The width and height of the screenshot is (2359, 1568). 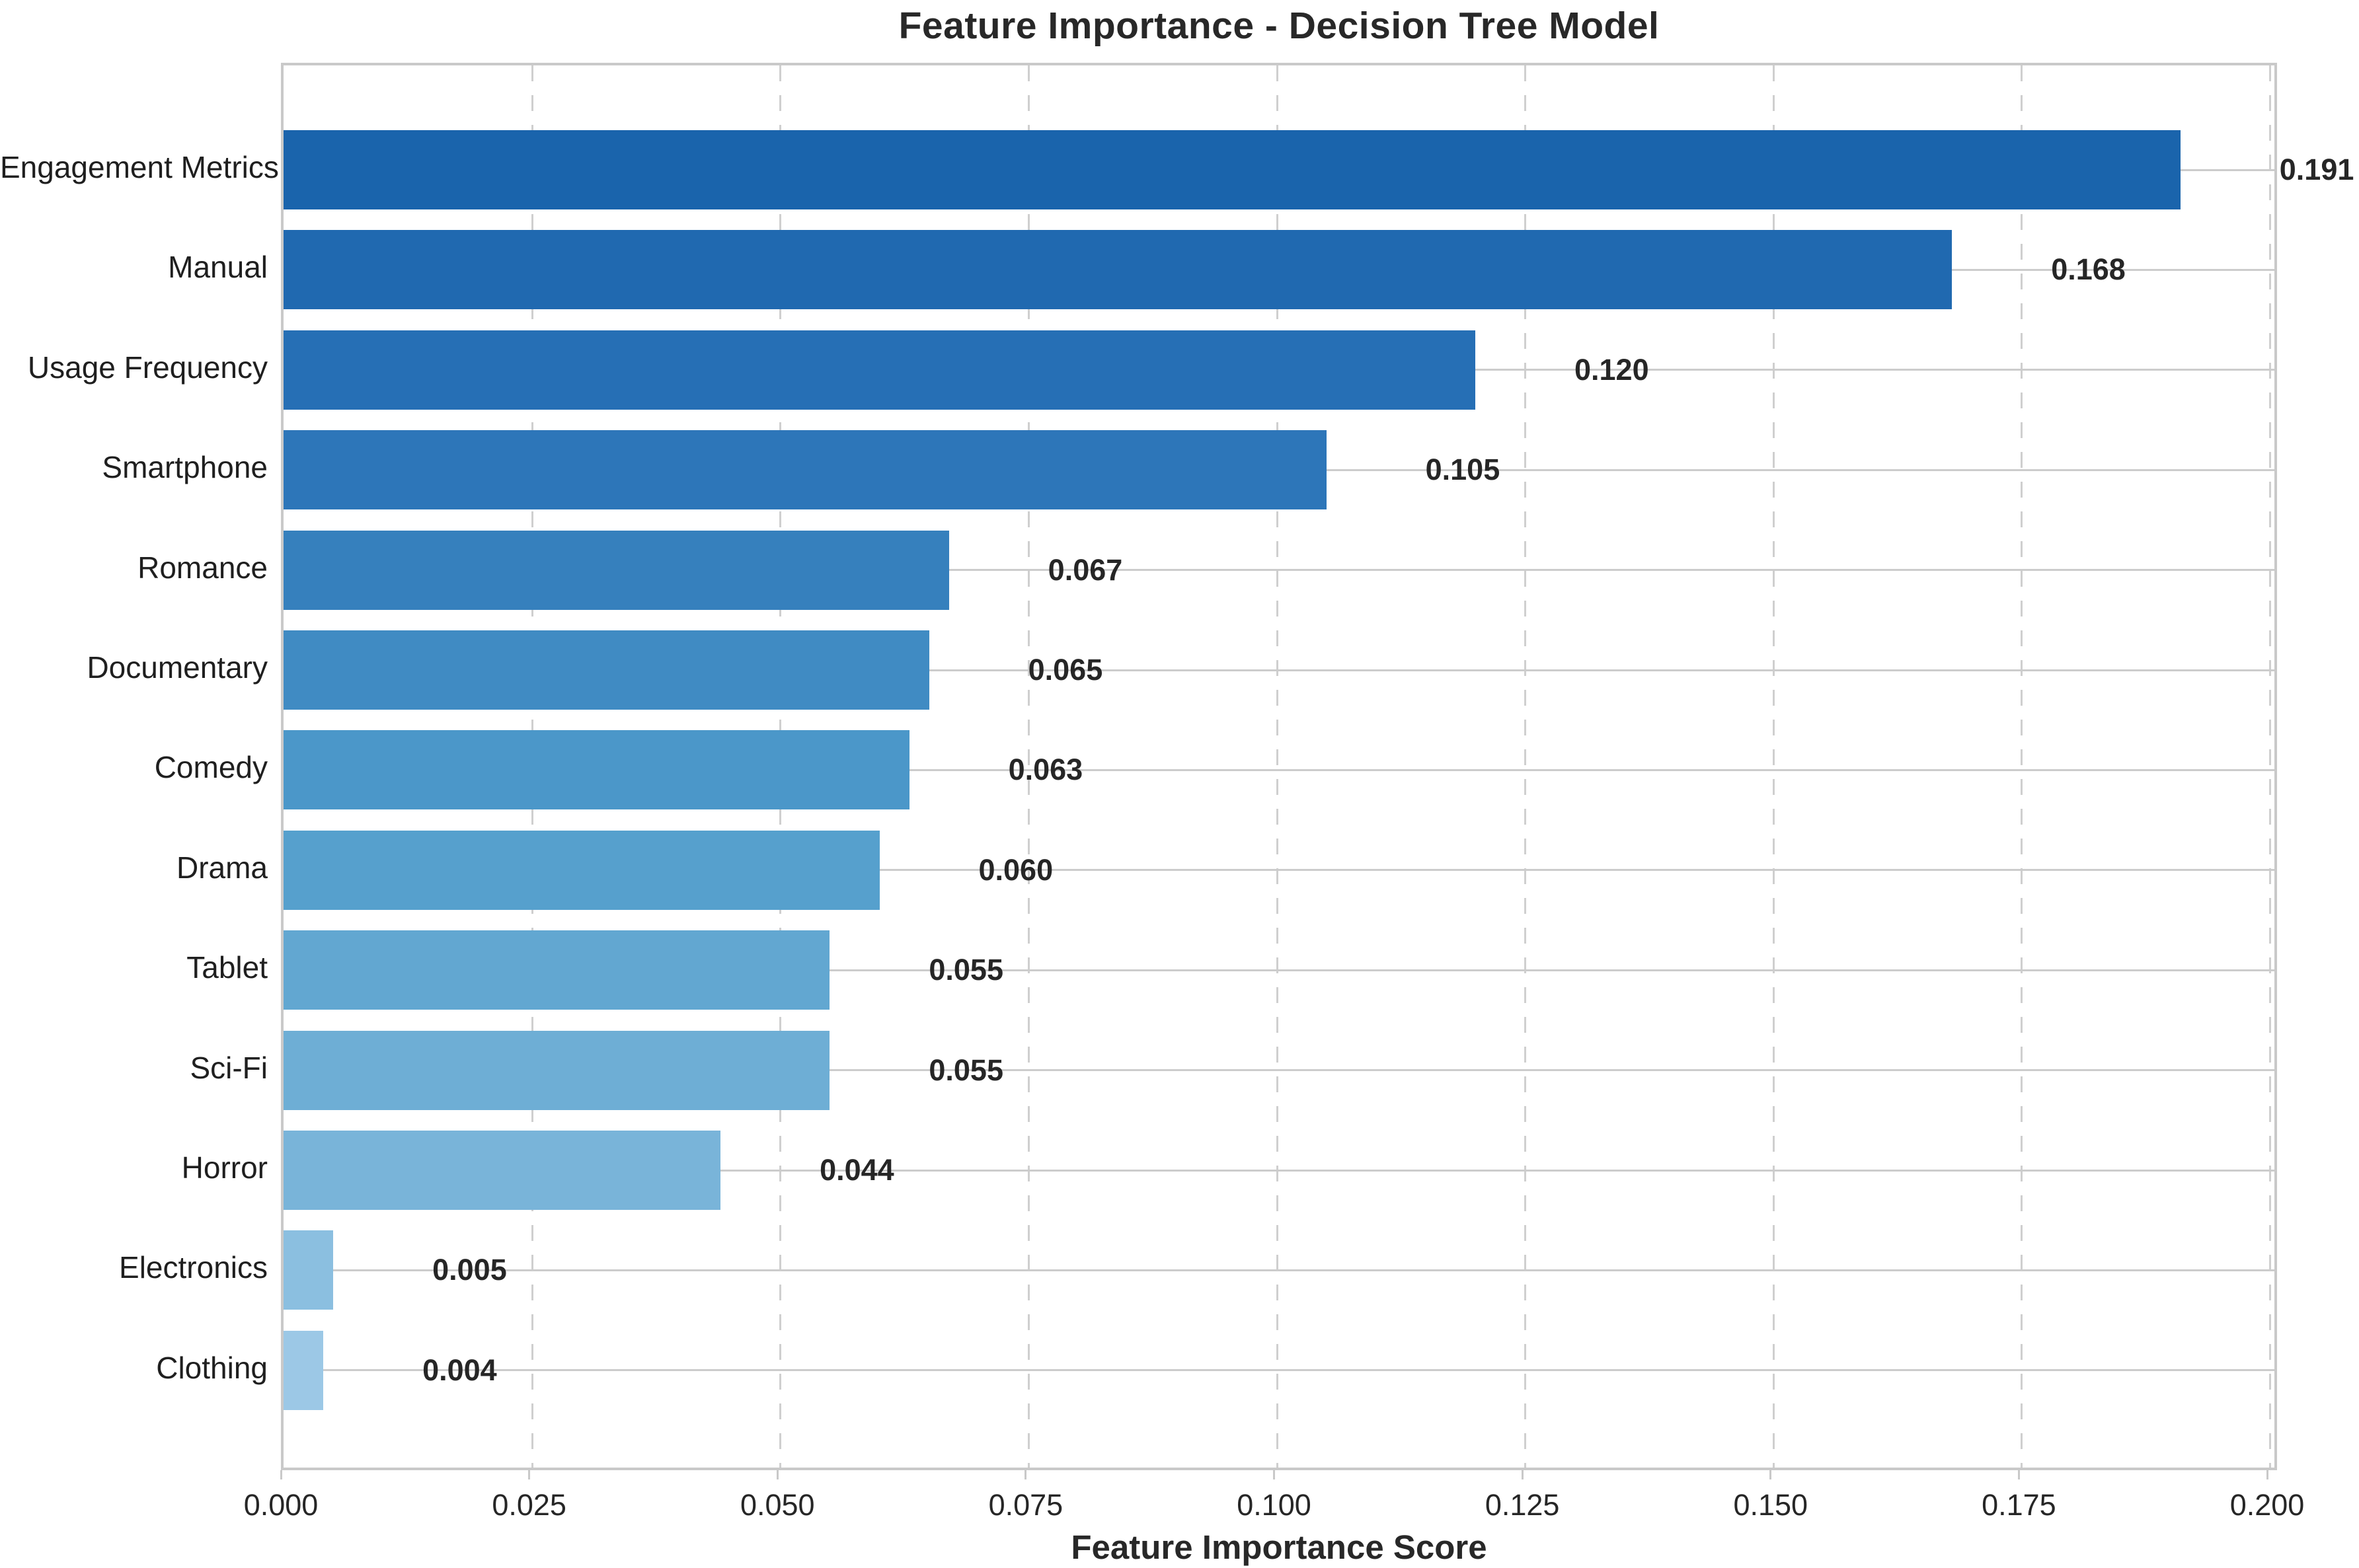 What do you see at coordinates (2088, 269) in the screenshot?
I see `bar-value-label: 0.168` at bounding box center [2088, 269].